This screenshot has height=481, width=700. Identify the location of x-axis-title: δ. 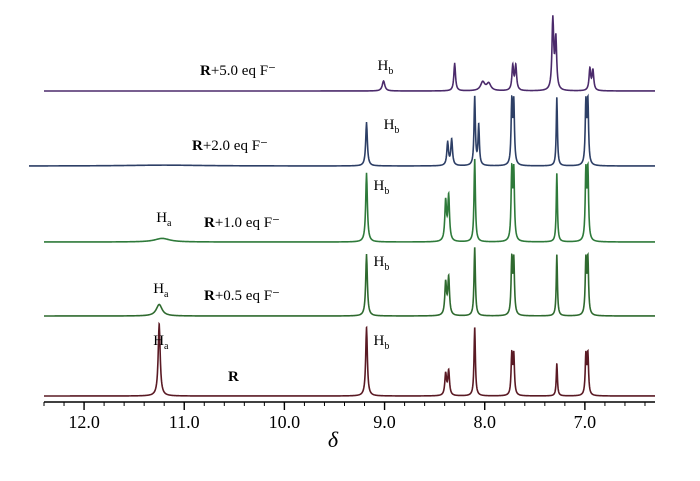
(333, 439).